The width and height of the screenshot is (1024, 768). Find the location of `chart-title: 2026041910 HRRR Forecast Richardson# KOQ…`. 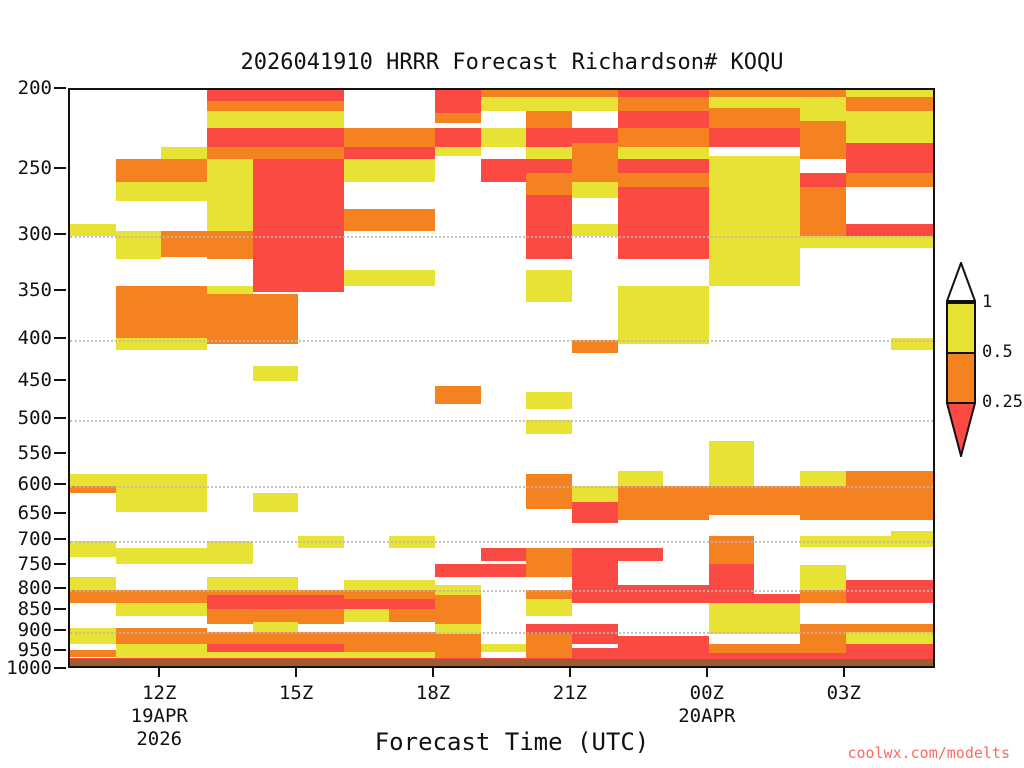

chart-title: 2026041910 HRRR Forecast Richardson# KOQ… is located at coordinates (512, 62).